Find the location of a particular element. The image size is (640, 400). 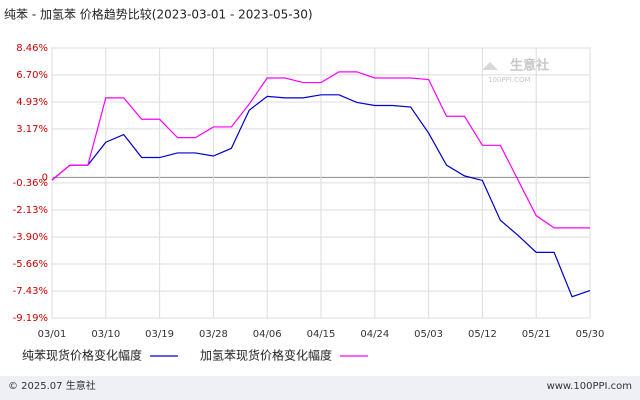

x-tick-label: 05/30 is located at coordinates (590, 334).